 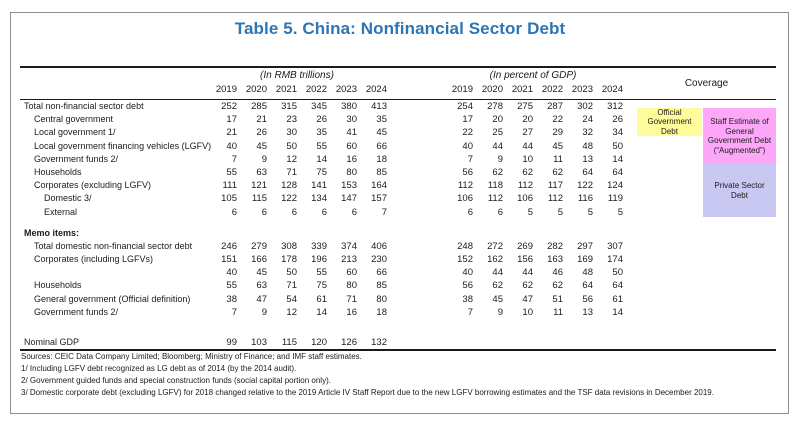 I want to click on value-cell: 196, so click(x=319, y=260).